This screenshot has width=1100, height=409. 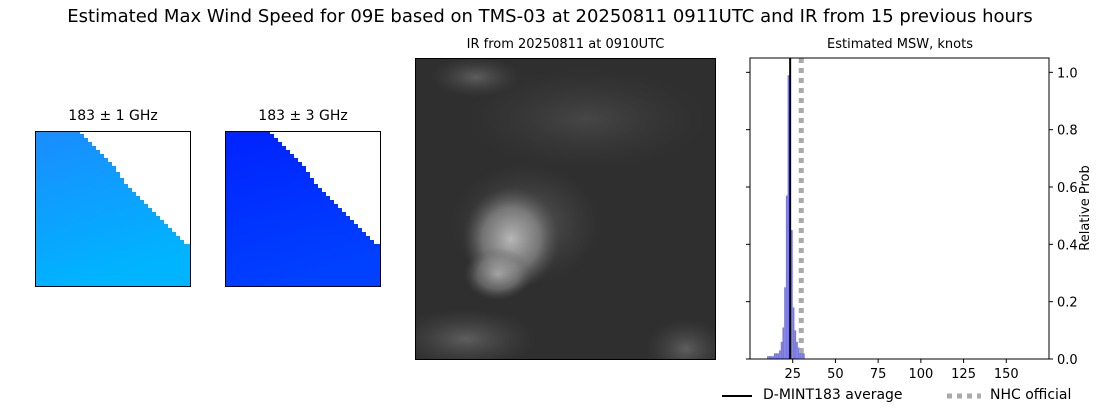 I want to click on y-tick-label: 0.6, so click(x=1067, y=188).